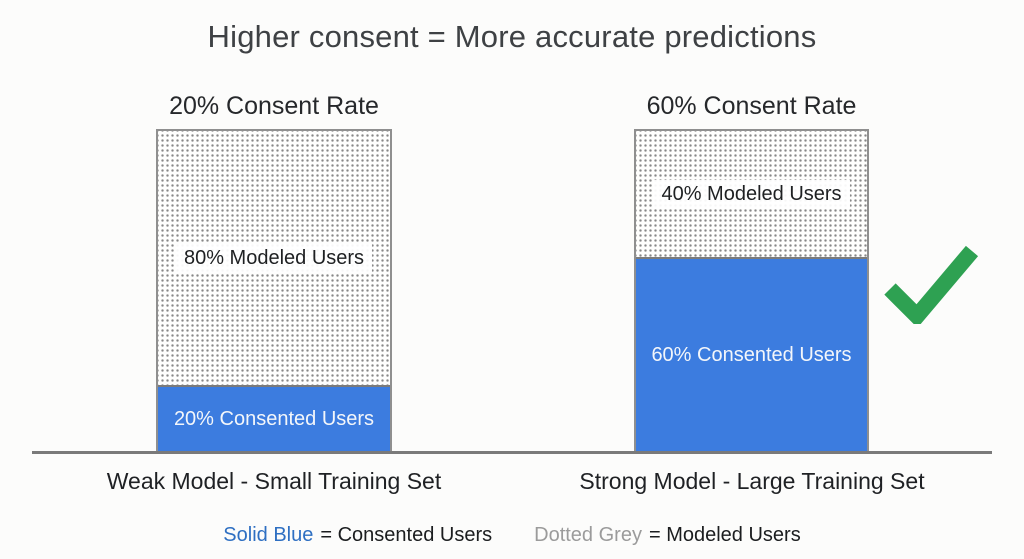  I want to click on stacked-bar-60-percent: 40% Modeled Users 60% Consented Users, so click(751, 290).